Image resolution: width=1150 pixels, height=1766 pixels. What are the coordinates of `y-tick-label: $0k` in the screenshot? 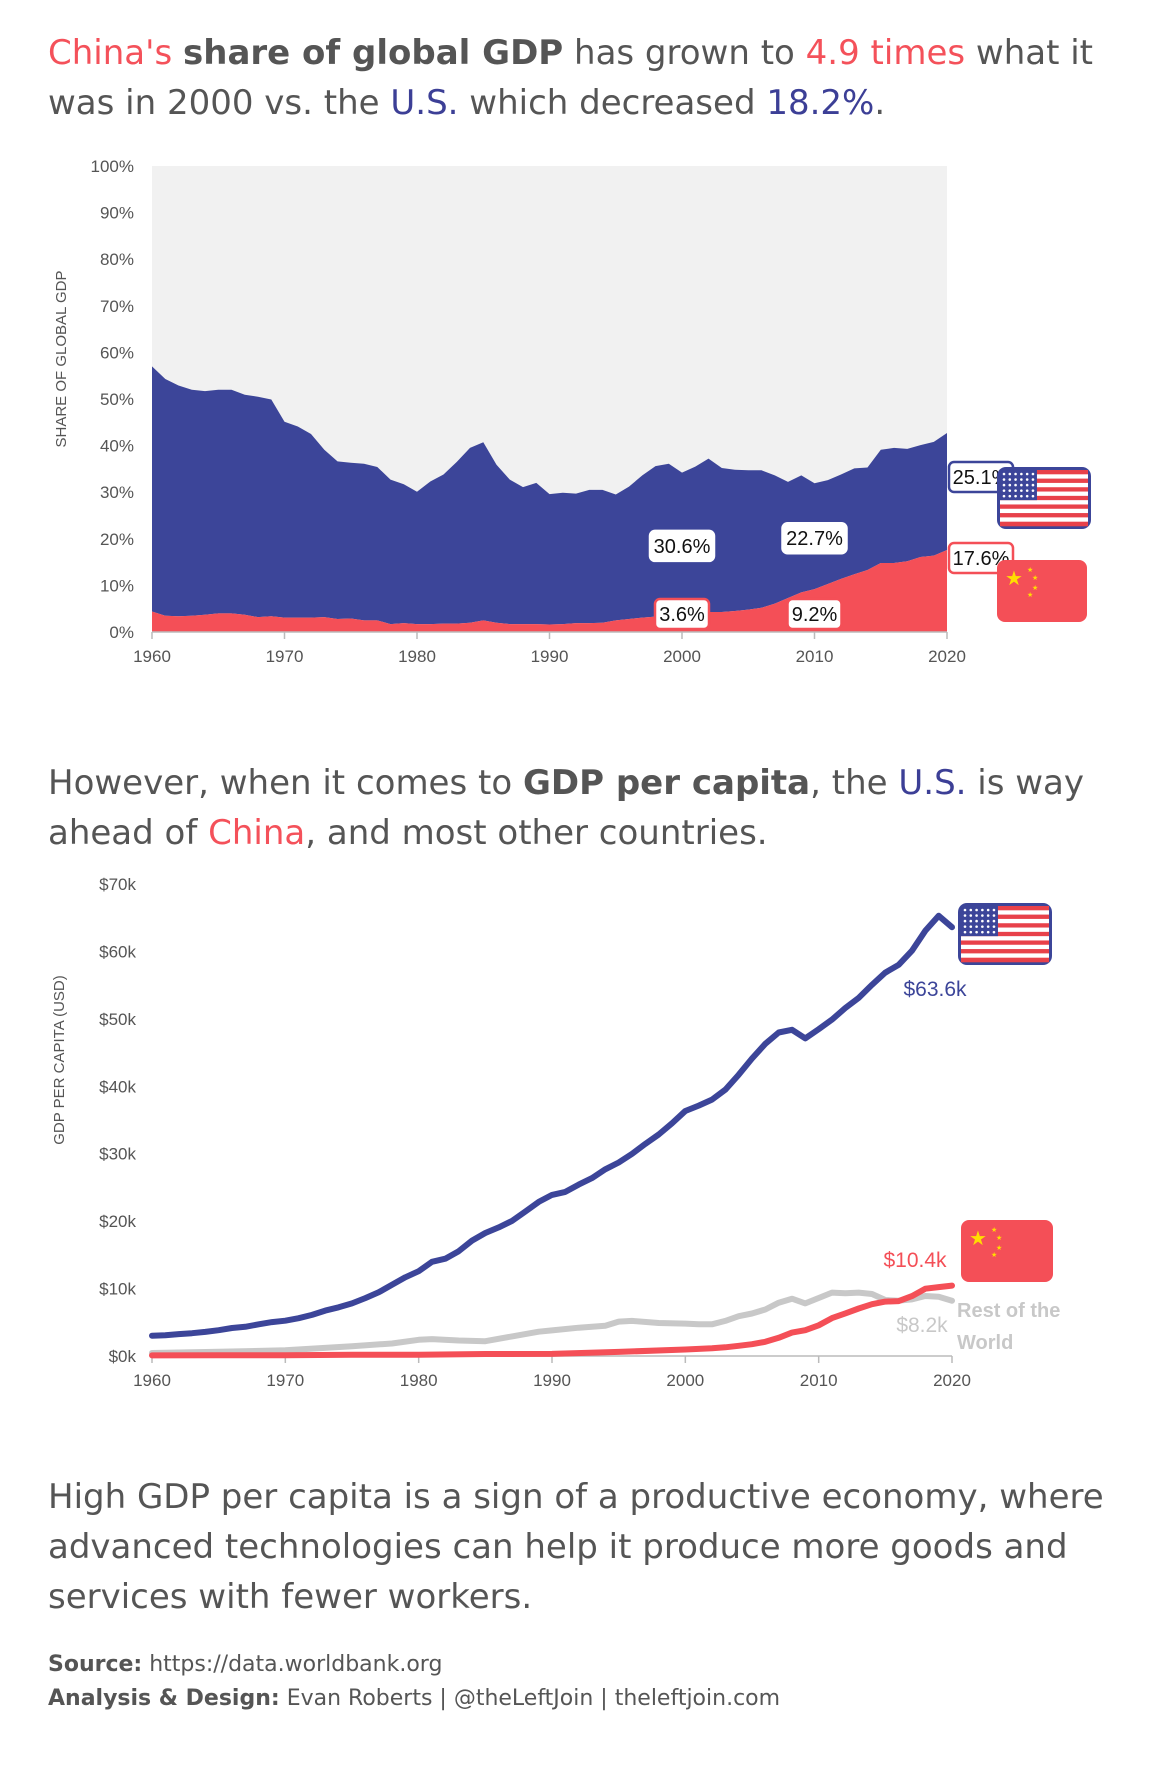 It's located at (123, 1356).